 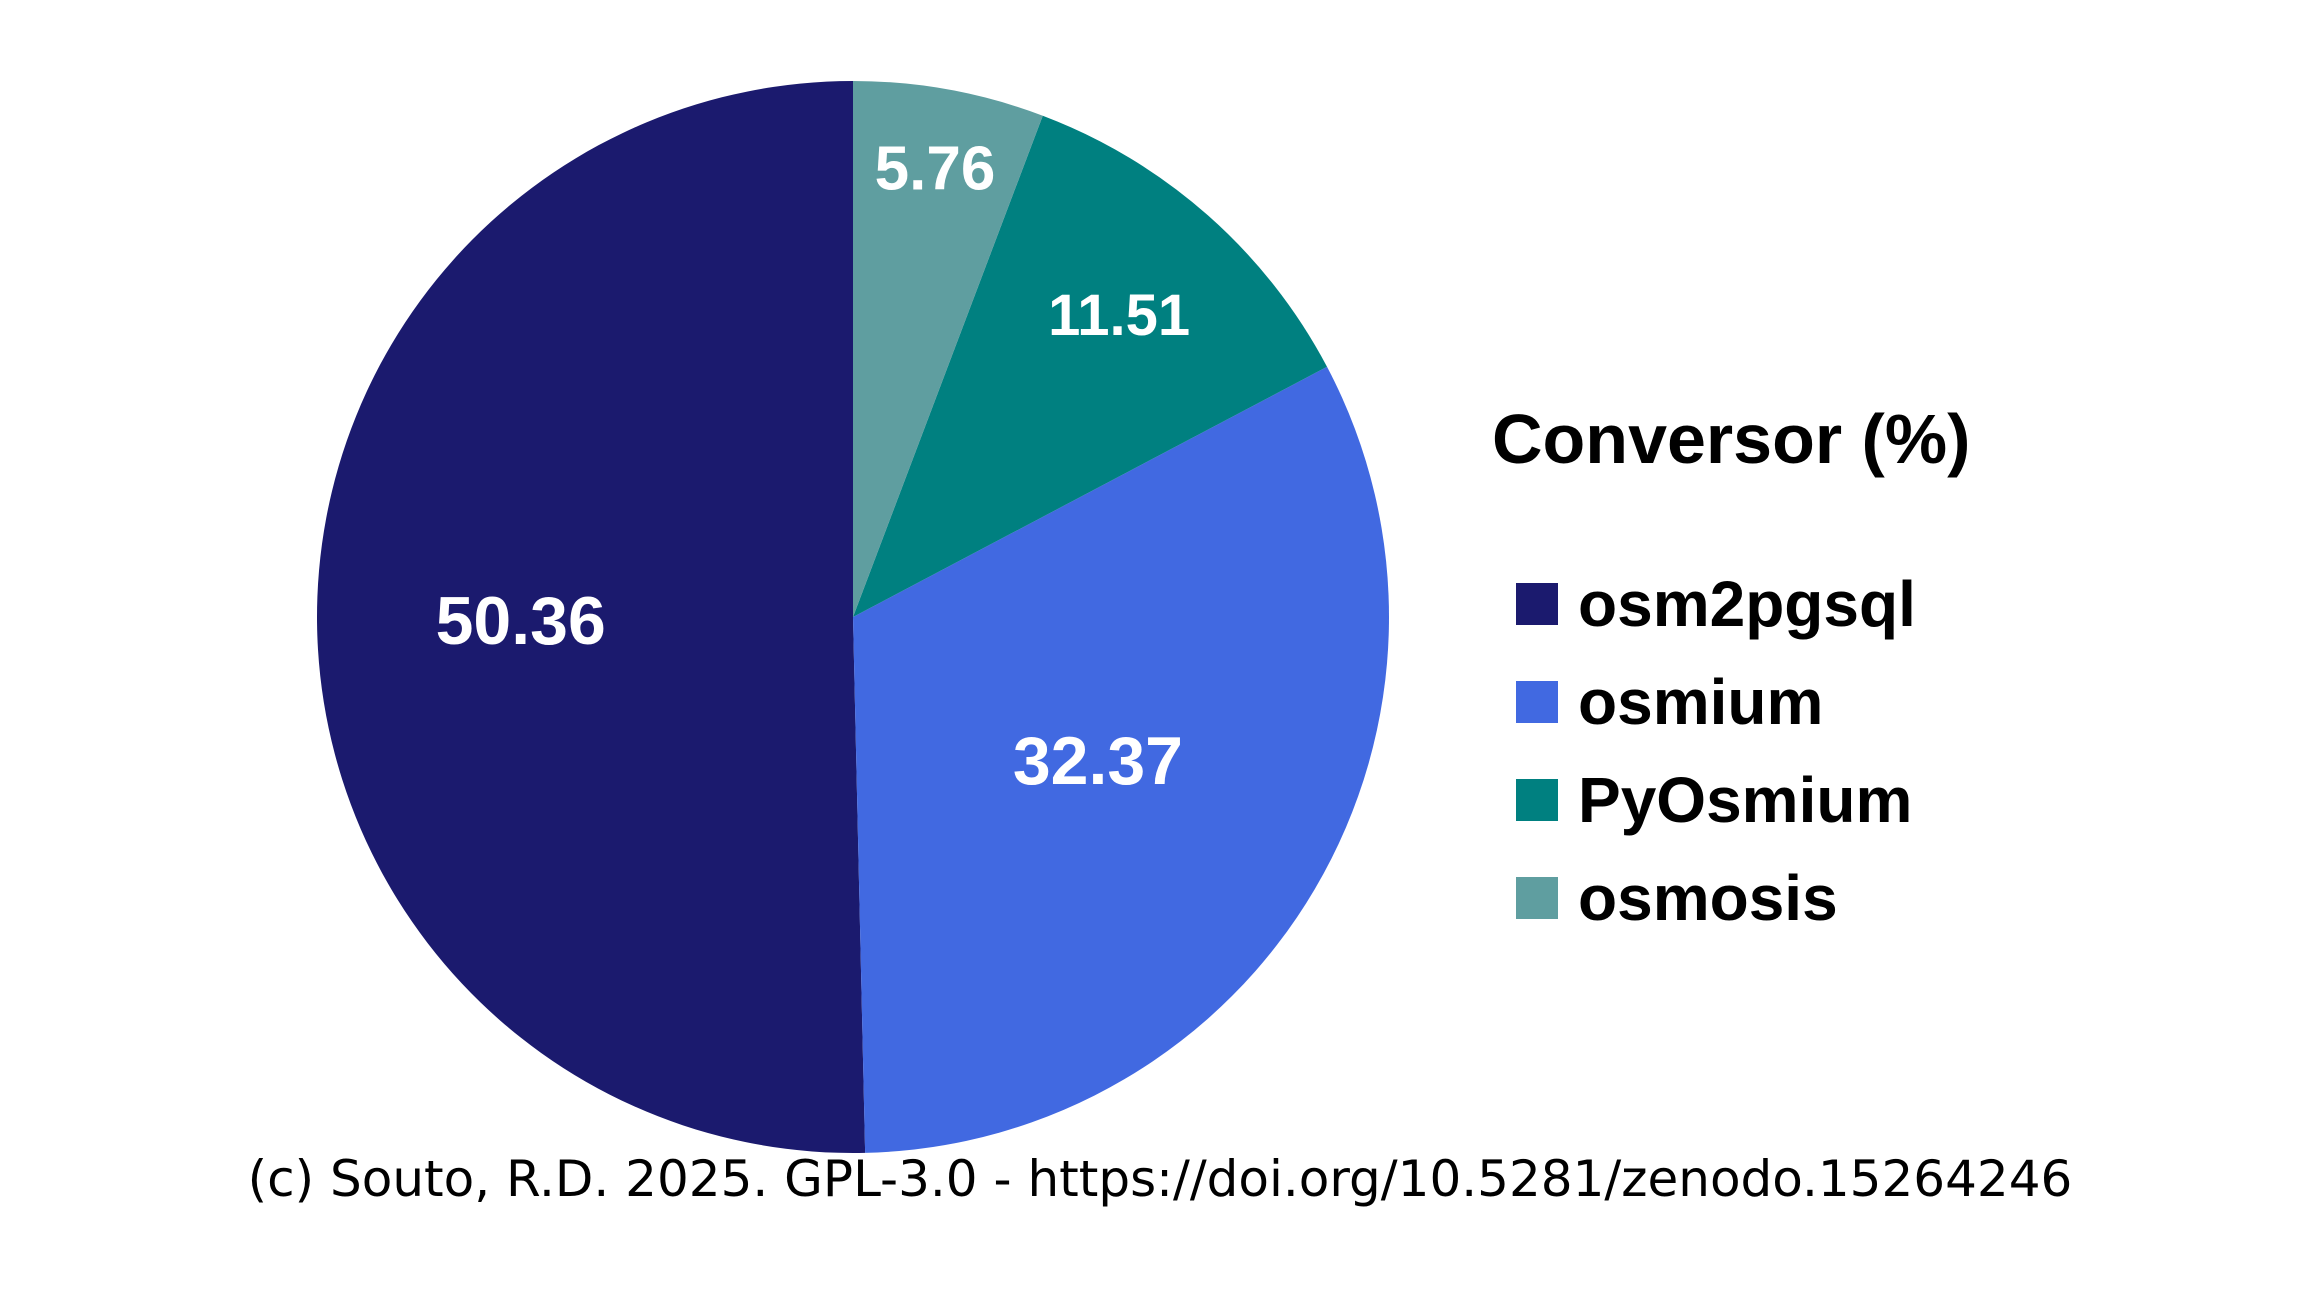 I want to click on pie-slice-osmosis, so click(x=948, y=349).